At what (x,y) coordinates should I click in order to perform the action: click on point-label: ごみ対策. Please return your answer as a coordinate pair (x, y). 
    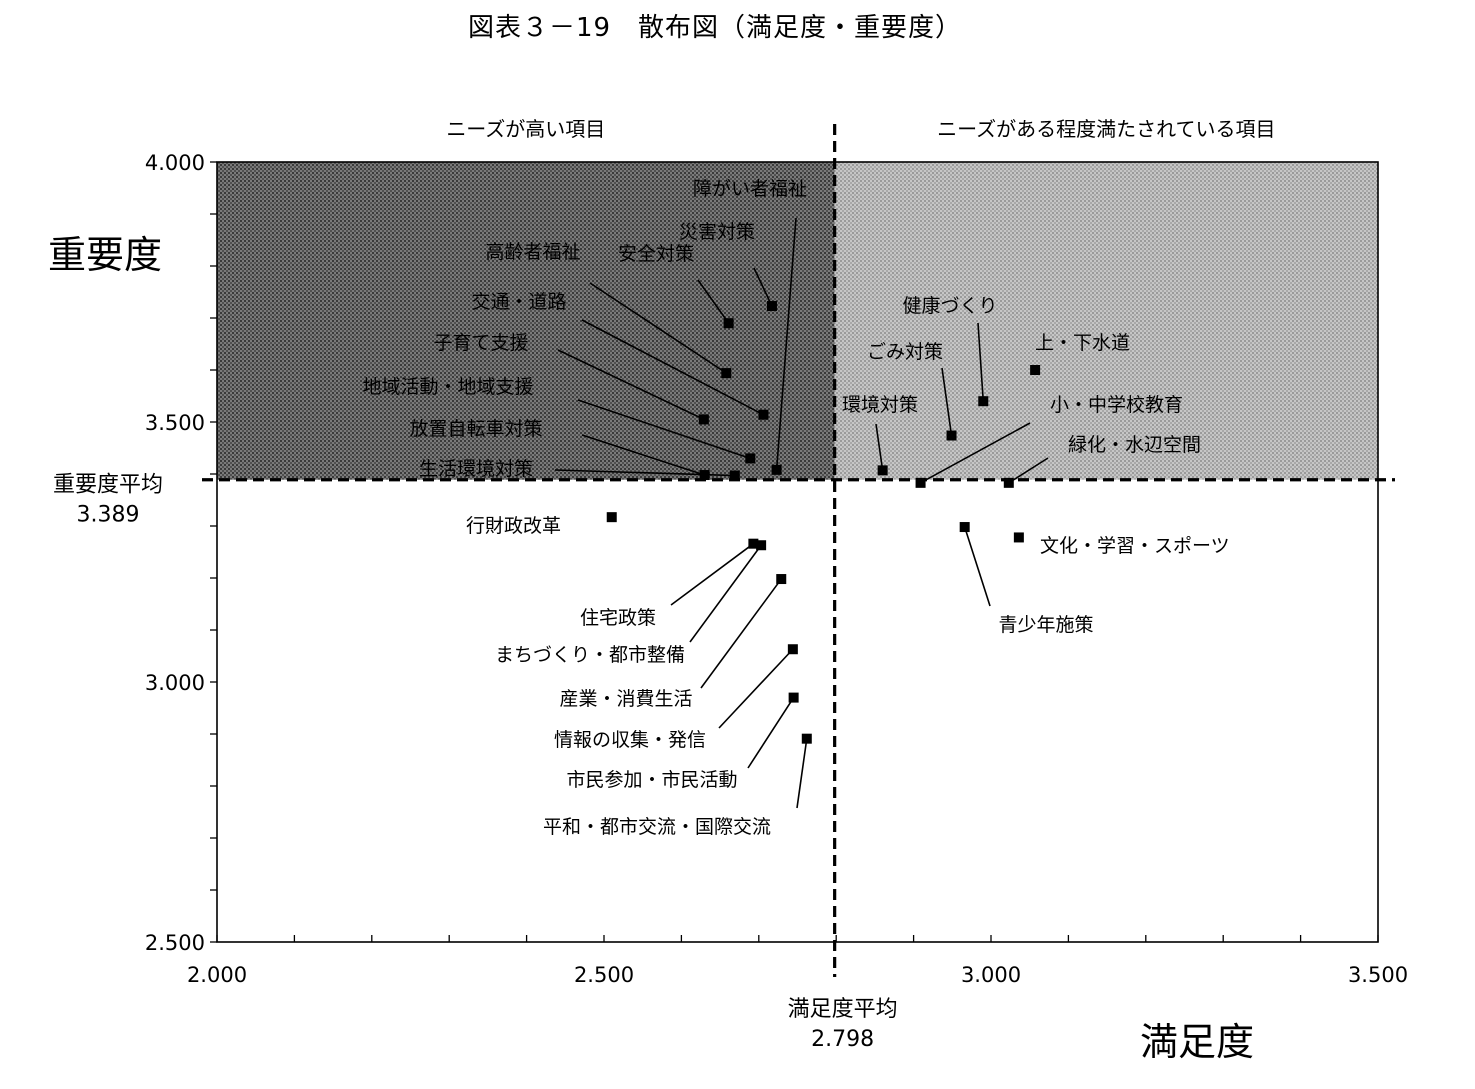
    Looking at the image, I should click on (905, 352).